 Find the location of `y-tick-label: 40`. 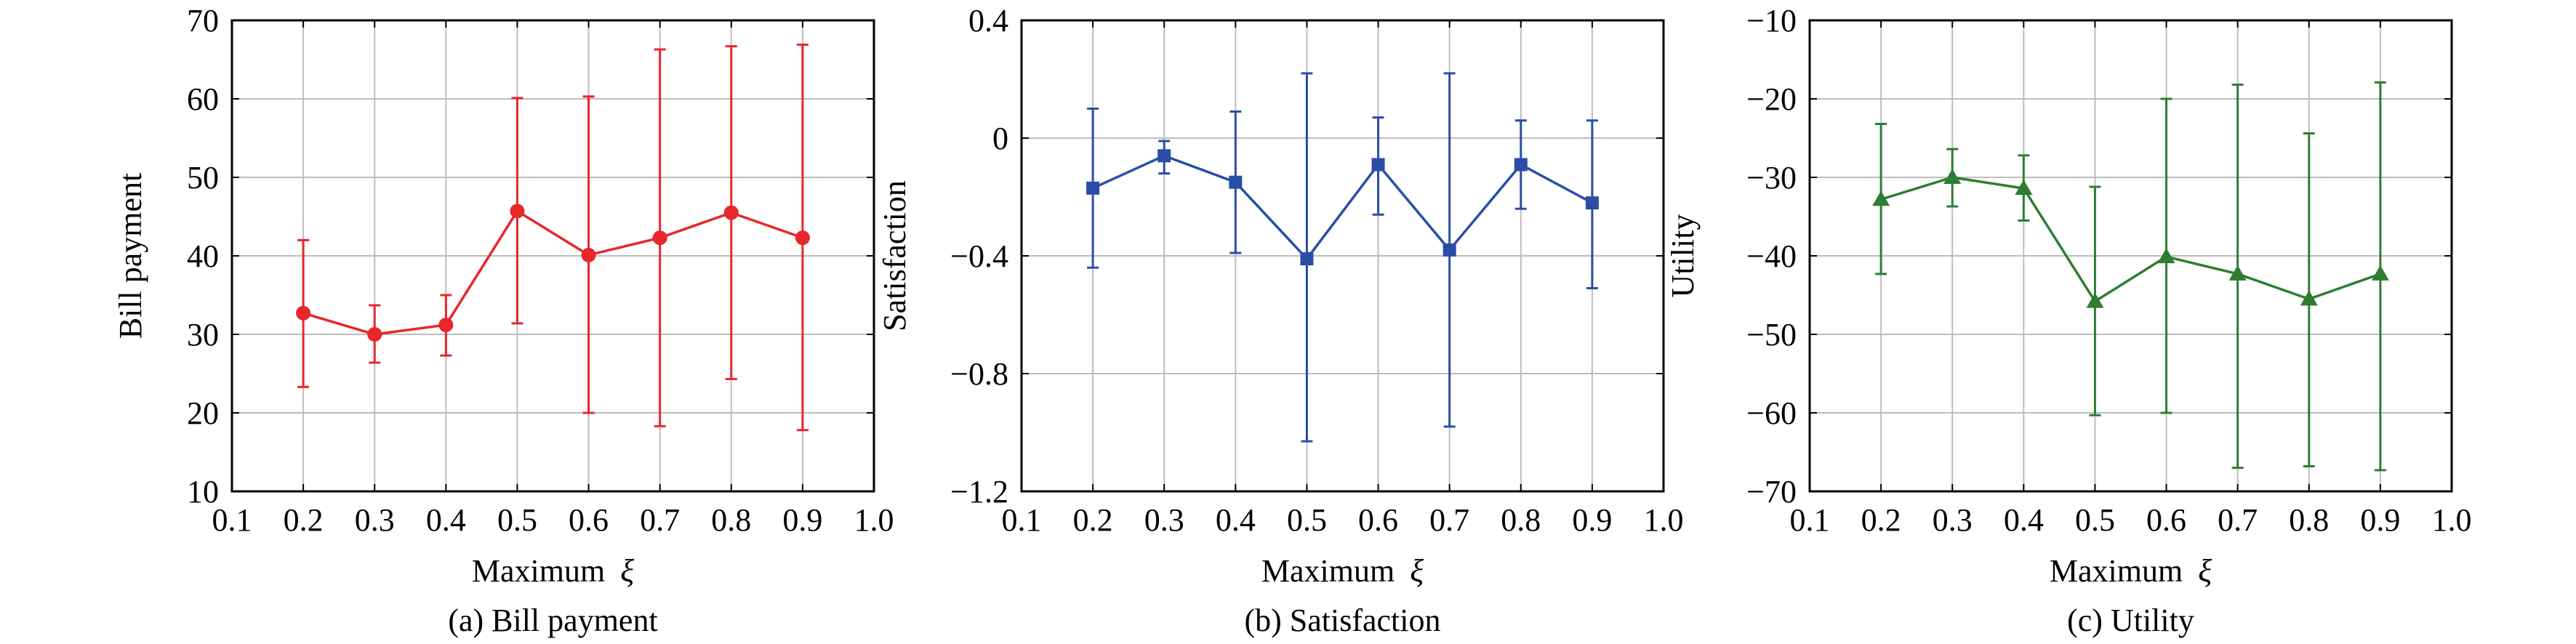

y-tick-label: 40 is located at coordinates (203, 256).